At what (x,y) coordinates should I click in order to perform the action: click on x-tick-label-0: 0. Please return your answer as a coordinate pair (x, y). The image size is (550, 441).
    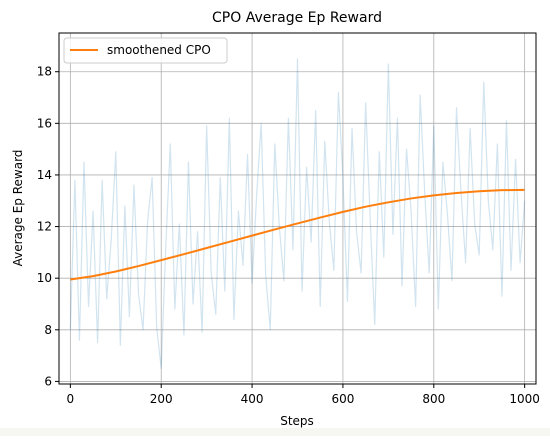
    Looking at the image, I should click on (71, 399).